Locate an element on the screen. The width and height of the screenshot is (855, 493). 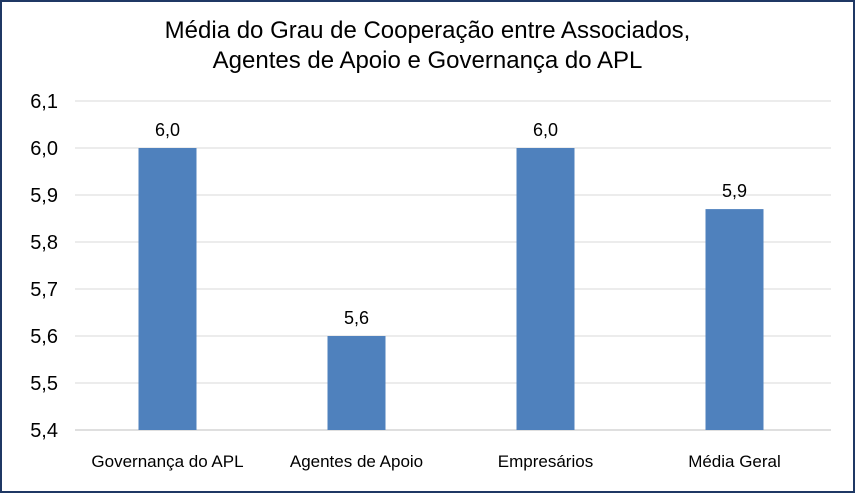
data-label: 5,6 is located at coordinates (356, 318).